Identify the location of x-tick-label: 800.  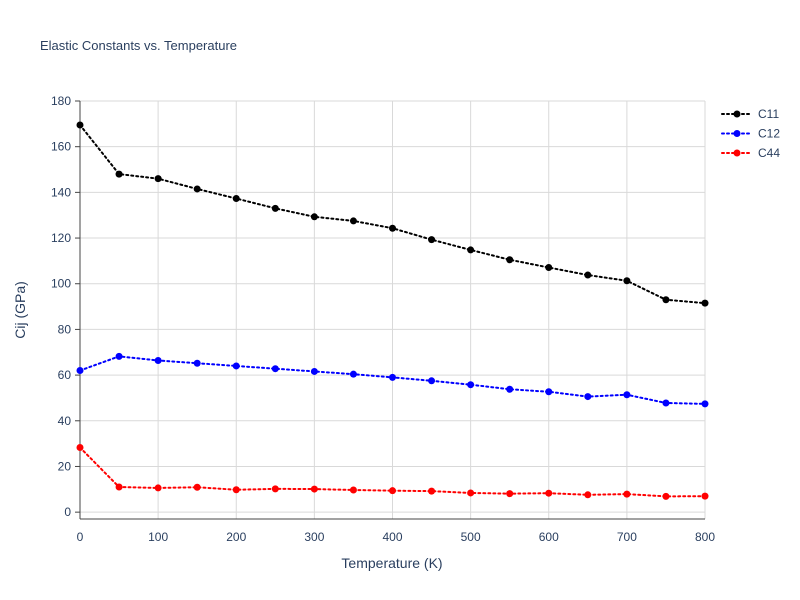
(705, 537).